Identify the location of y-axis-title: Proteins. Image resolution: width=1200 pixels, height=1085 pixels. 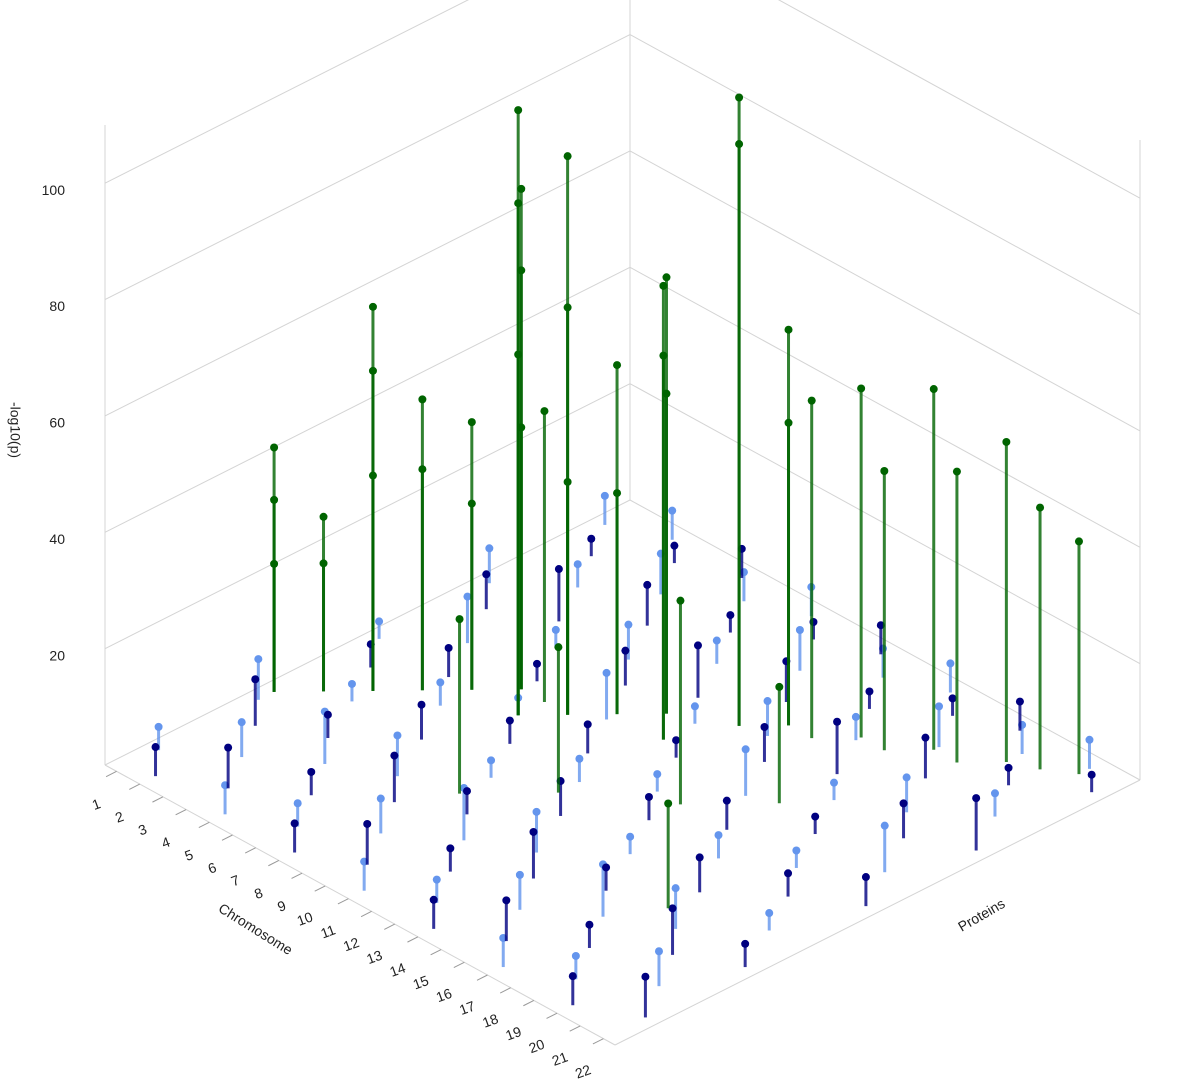
(981, 915).